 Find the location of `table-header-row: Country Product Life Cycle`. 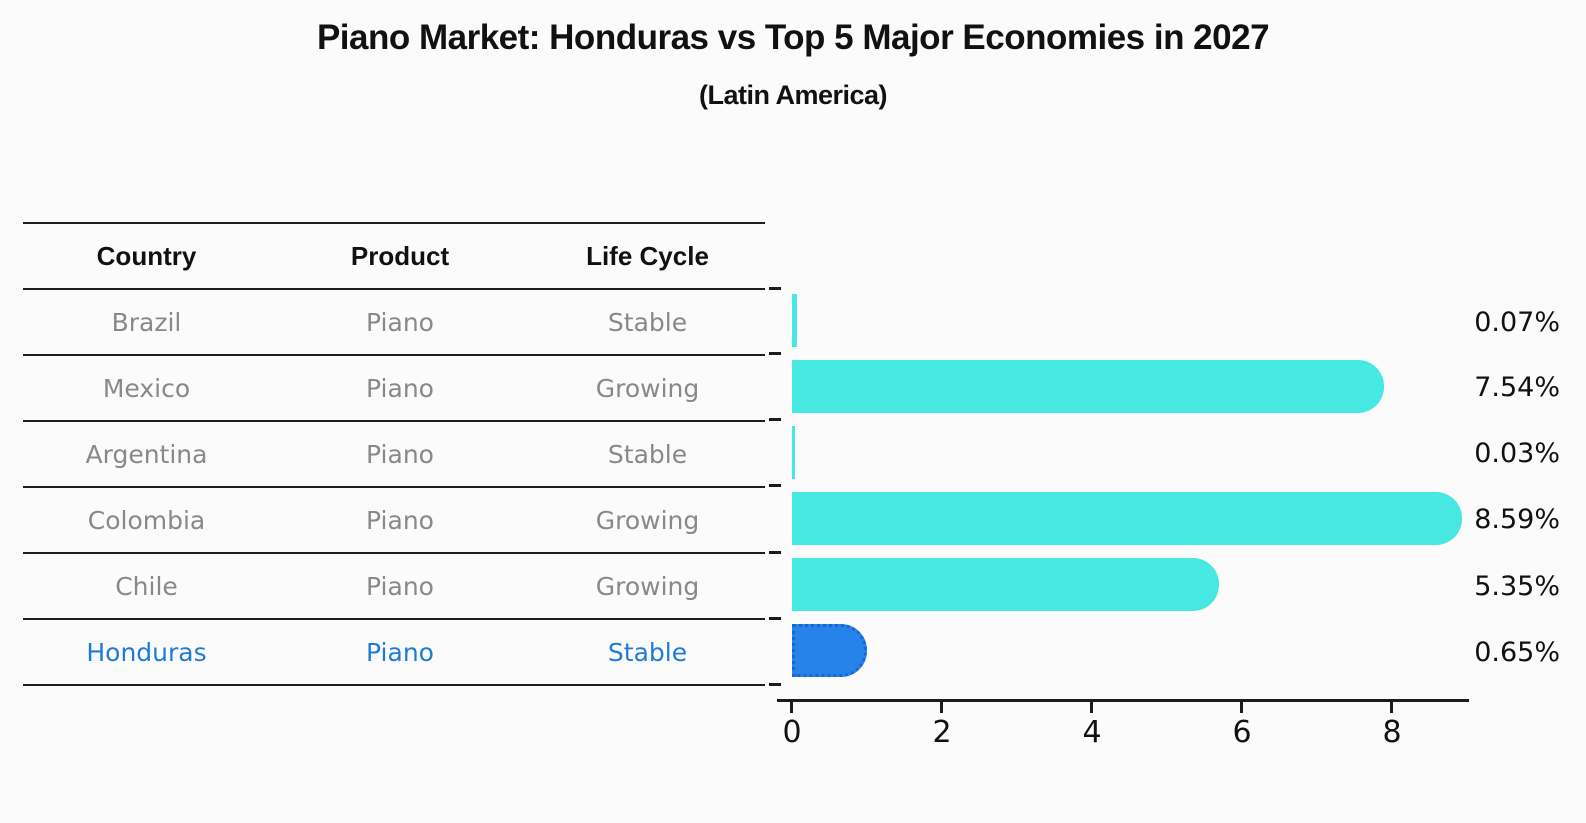

table-header-row: Country Product Life Cycle is located at coordinates (394, 257).